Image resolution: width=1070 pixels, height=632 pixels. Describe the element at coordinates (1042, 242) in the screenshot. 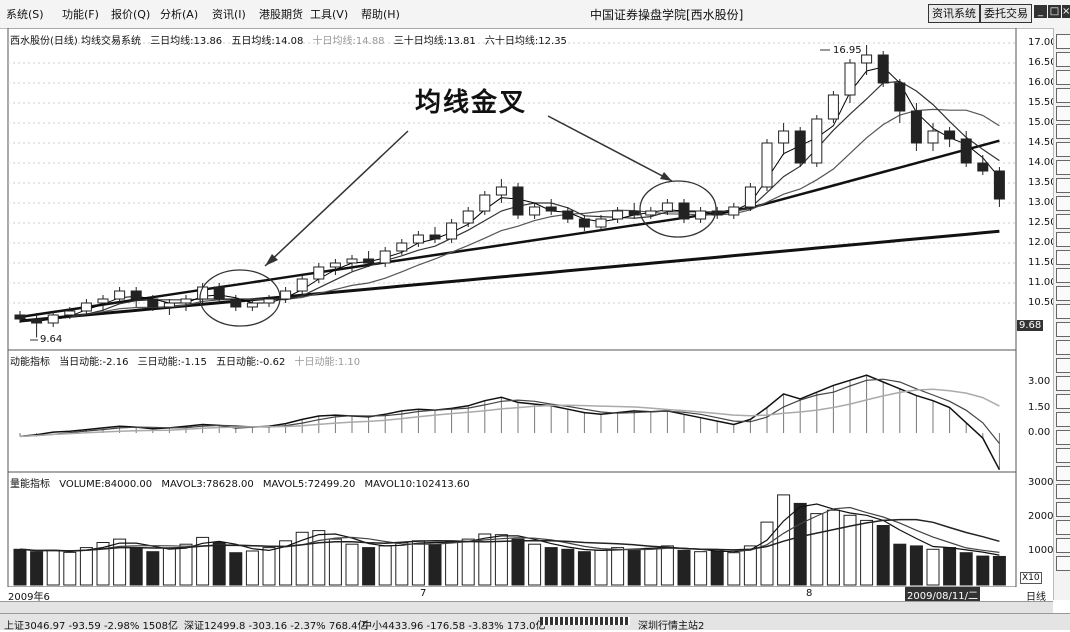

I see `price-tick-label: 12.00` at that location.